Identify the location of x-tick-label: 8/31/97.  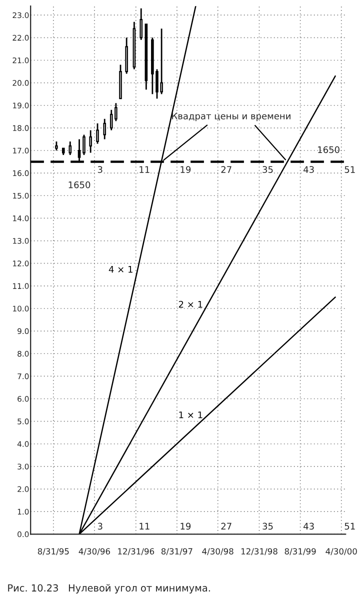
(176, 552).